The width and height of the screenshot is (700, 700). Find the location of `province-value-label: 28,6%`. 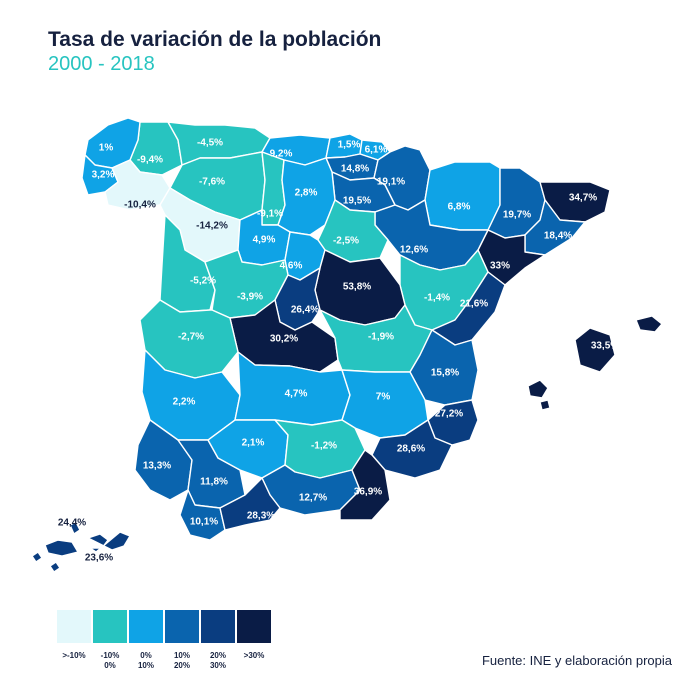

province-value-label: 28,6% is located at coordinates (411, 449).